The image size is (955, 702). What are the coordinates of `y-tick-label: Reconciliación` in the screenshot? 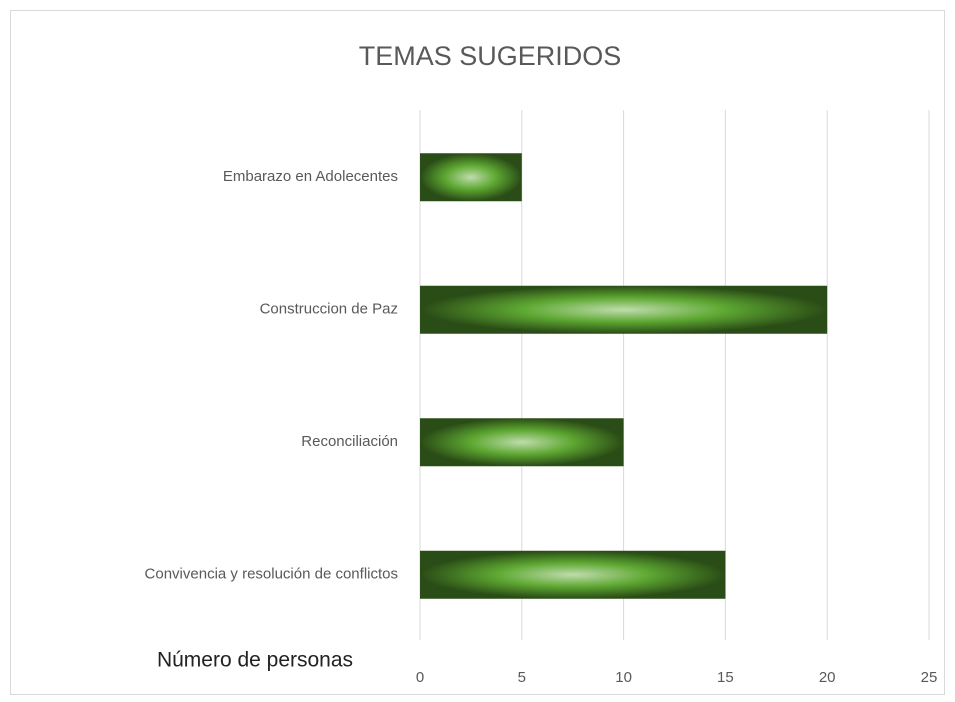 It's located at (349, 441).